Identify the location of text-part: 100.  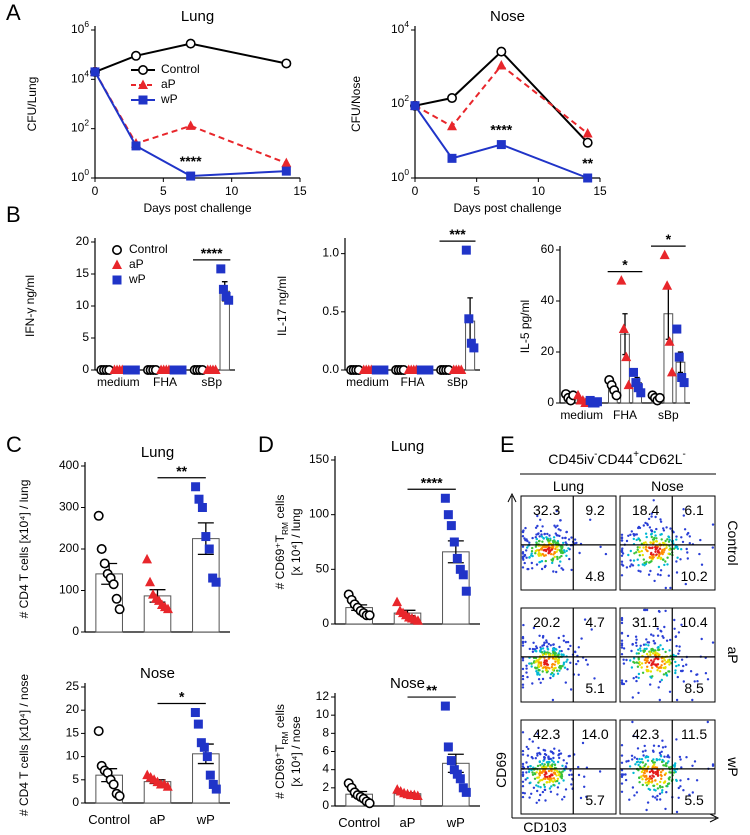
(69, 590).